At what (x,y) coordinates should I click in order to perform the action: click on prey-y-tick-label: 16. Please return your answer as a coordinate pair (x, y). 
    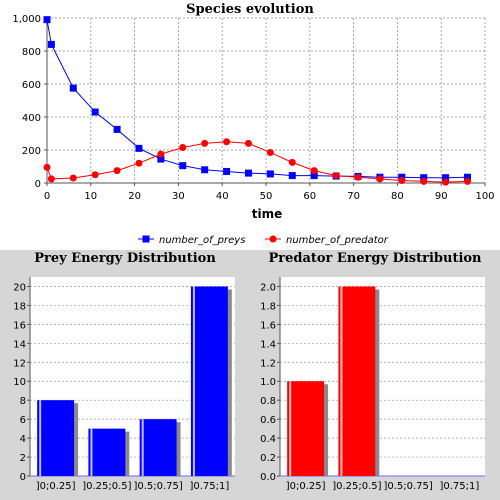
    Looking at the image, I should click on (19, 325).